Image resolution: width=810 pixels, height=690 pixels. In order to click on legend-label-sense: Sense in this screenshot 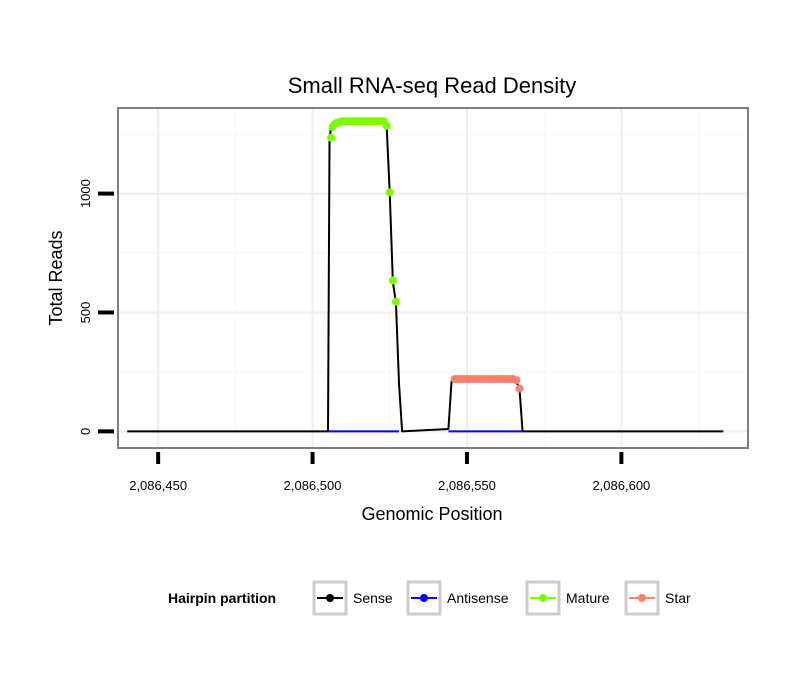, I will do `click(373, 598)`.